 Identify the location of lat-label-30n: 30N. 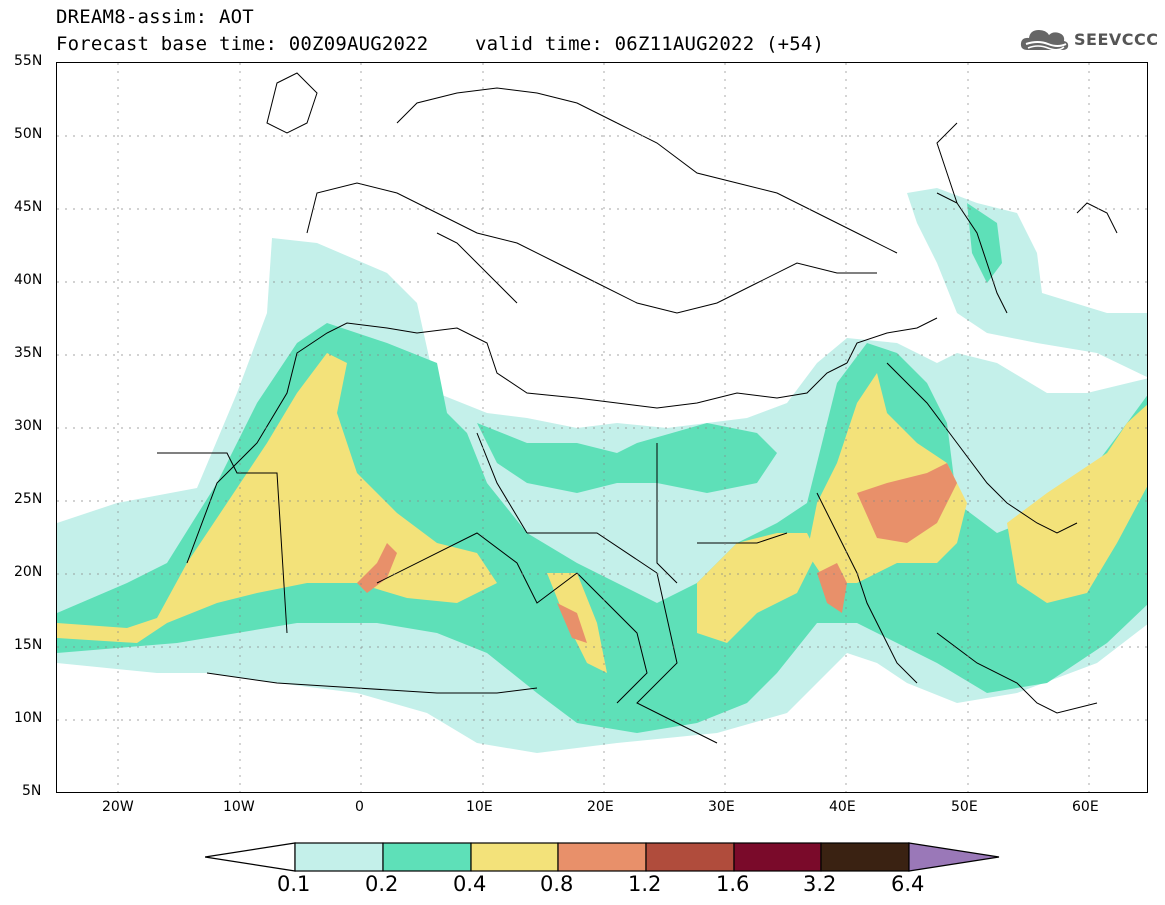
(28, 426).